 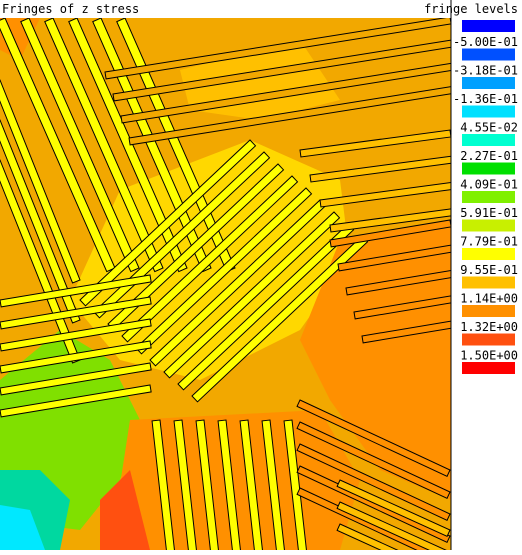 I want to click on legend-label: -1.36E-01, so click(x=485, y=99).